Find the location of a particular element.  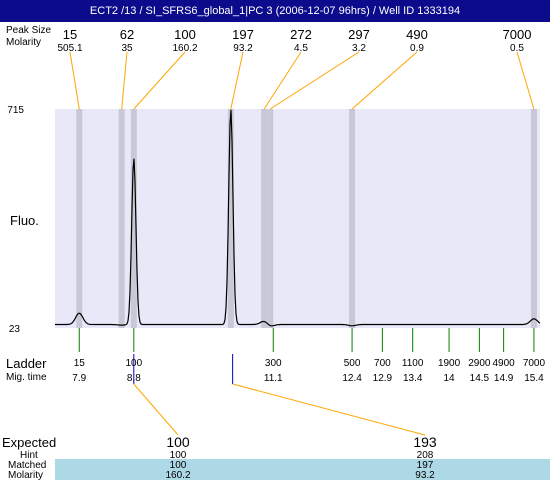

peak-molarity-label: 0.5 is located at coordinates (517, 48).